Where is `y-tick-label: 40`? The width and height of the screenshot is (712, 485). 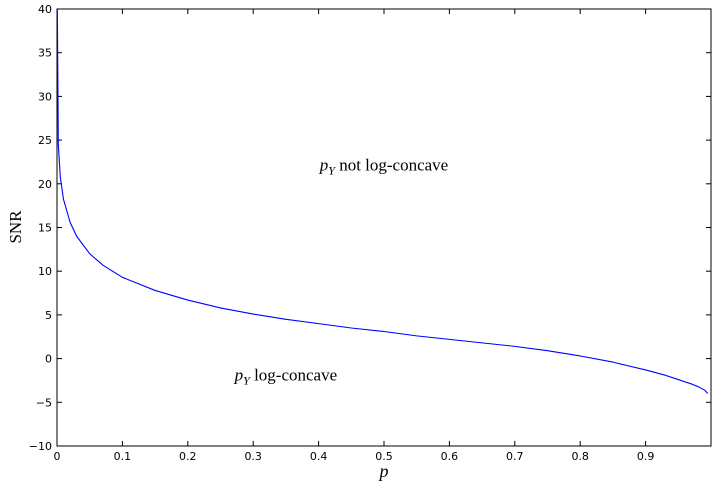
y-tick-label: 40 is located at coordinates (45, 9).